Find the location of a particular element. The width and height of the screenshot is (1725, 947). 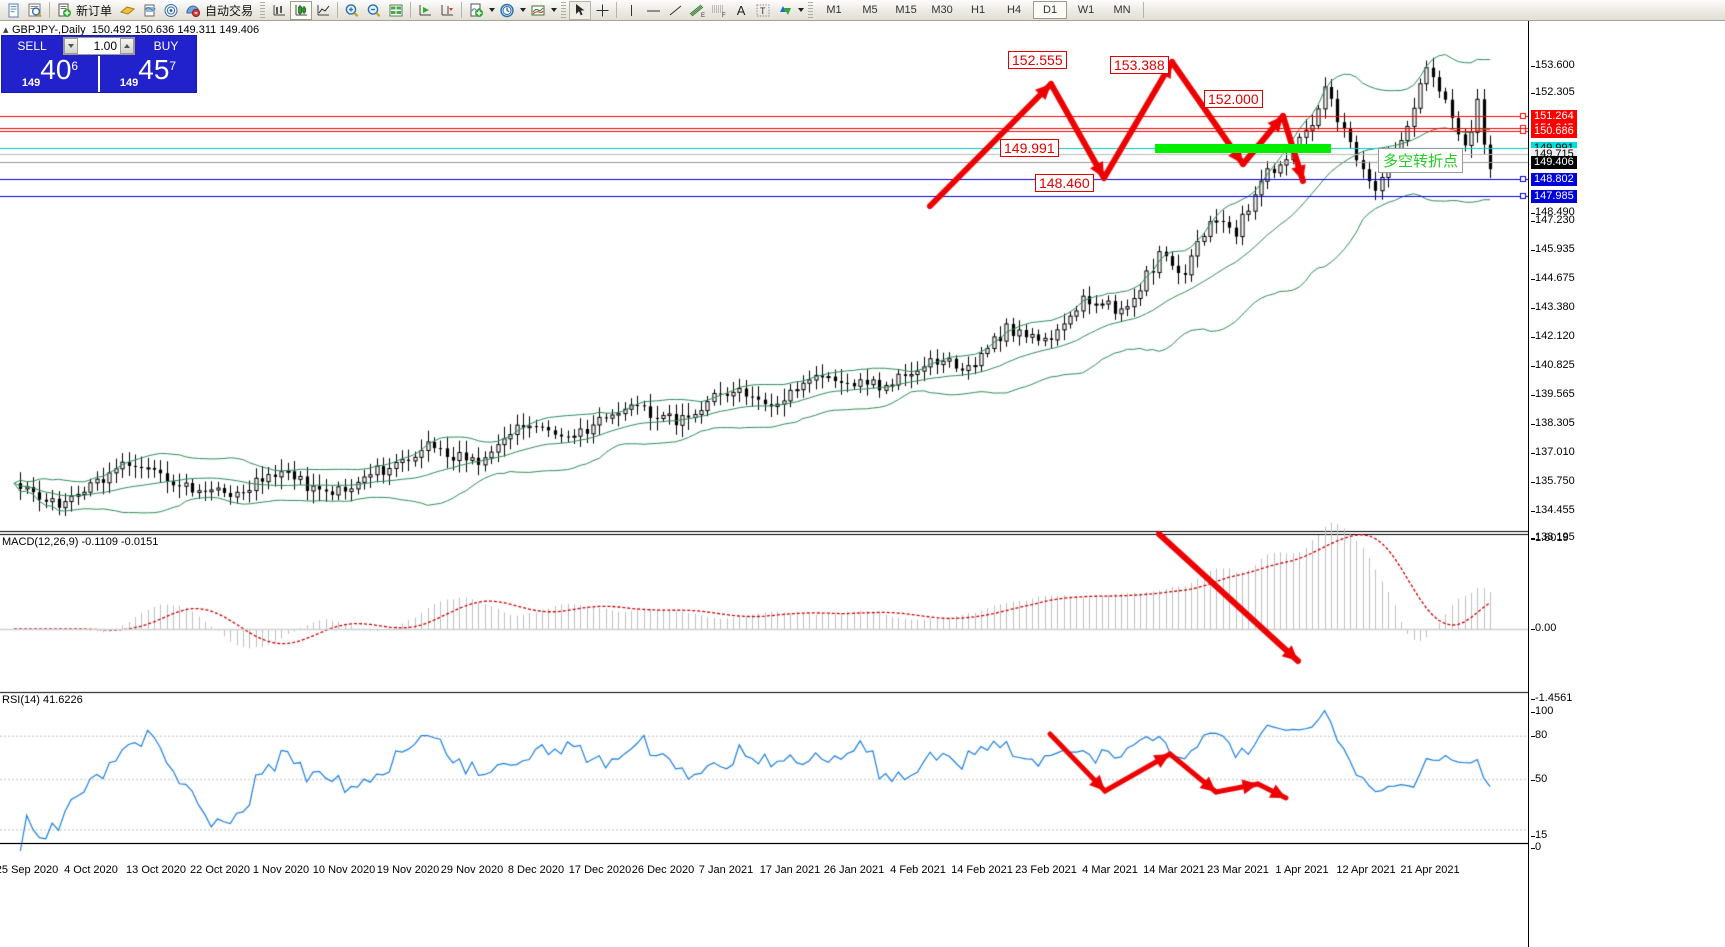

annot-148460: 148.460 is located at coordinates (1064, 183).